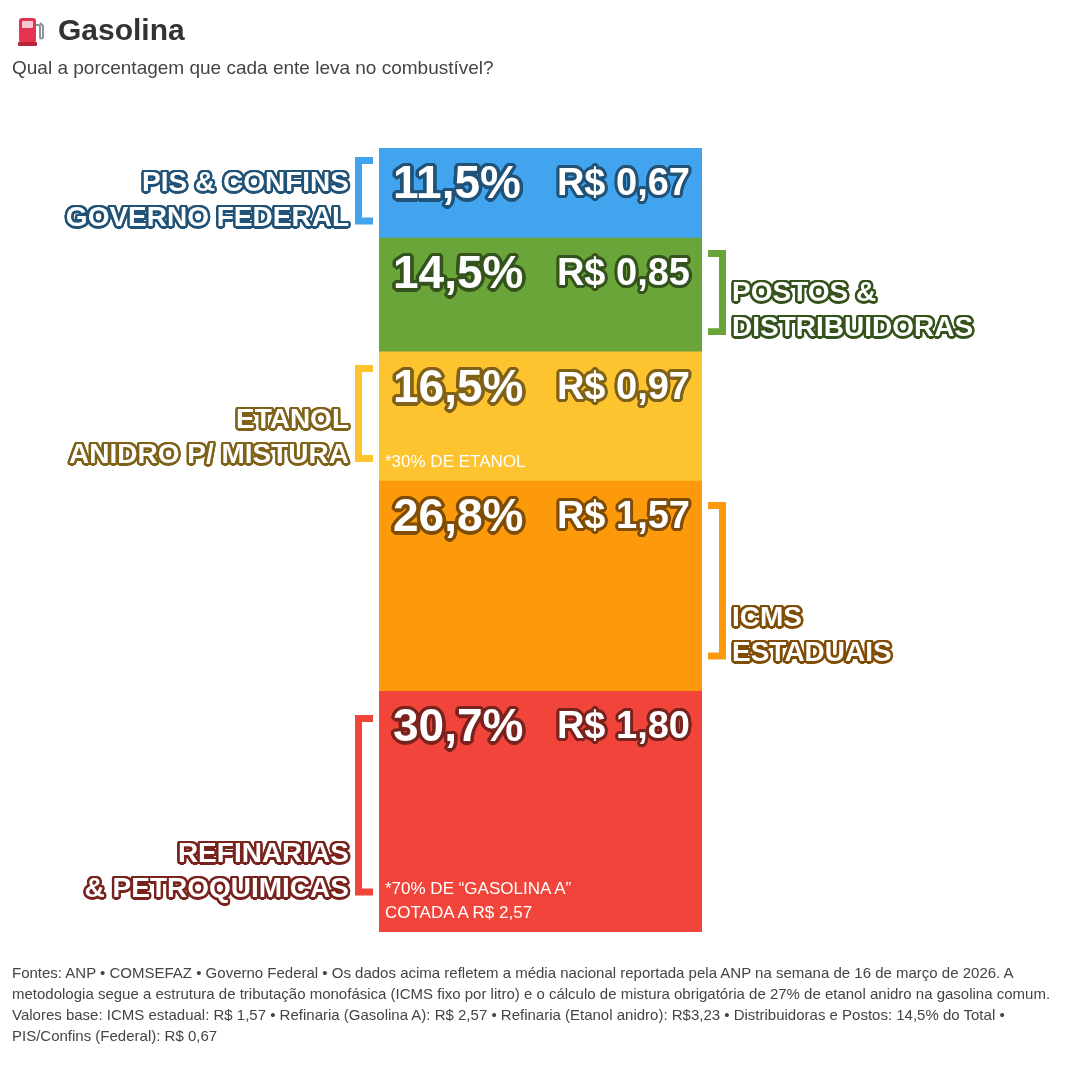  What do you see at coordinates (458, 385) in the screenshot?
I see `data-label: 16,5%` at bounding box center [458, 385].